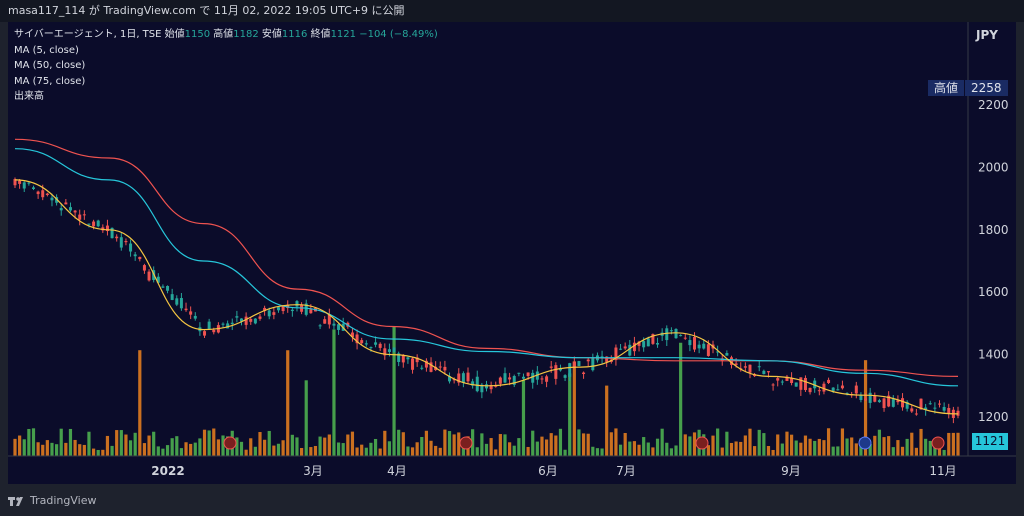  What do you see at coordinates (46, 50) in the screenshot?
I see `legend-ma5: MA (5, close)` at bounding box center [46, 50].